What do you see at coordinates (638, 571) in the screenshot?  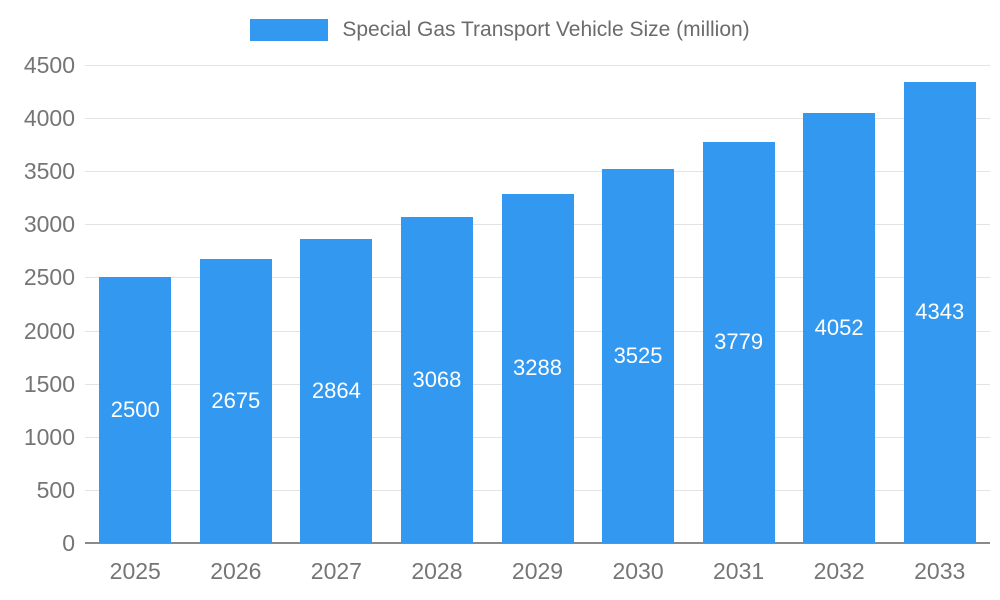 I see `x-axis-tick-label: 2030` at bounding box center [638, 571].